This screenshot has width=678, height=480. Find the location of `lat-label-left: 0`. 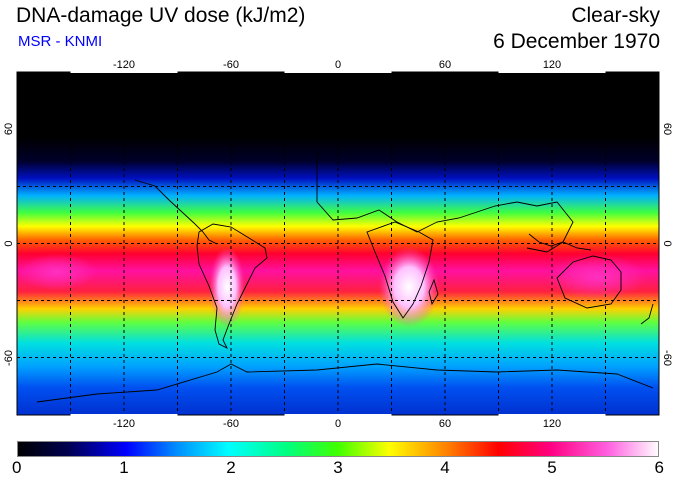

lat-label-left: 0 is located at coordinates (9, 243).